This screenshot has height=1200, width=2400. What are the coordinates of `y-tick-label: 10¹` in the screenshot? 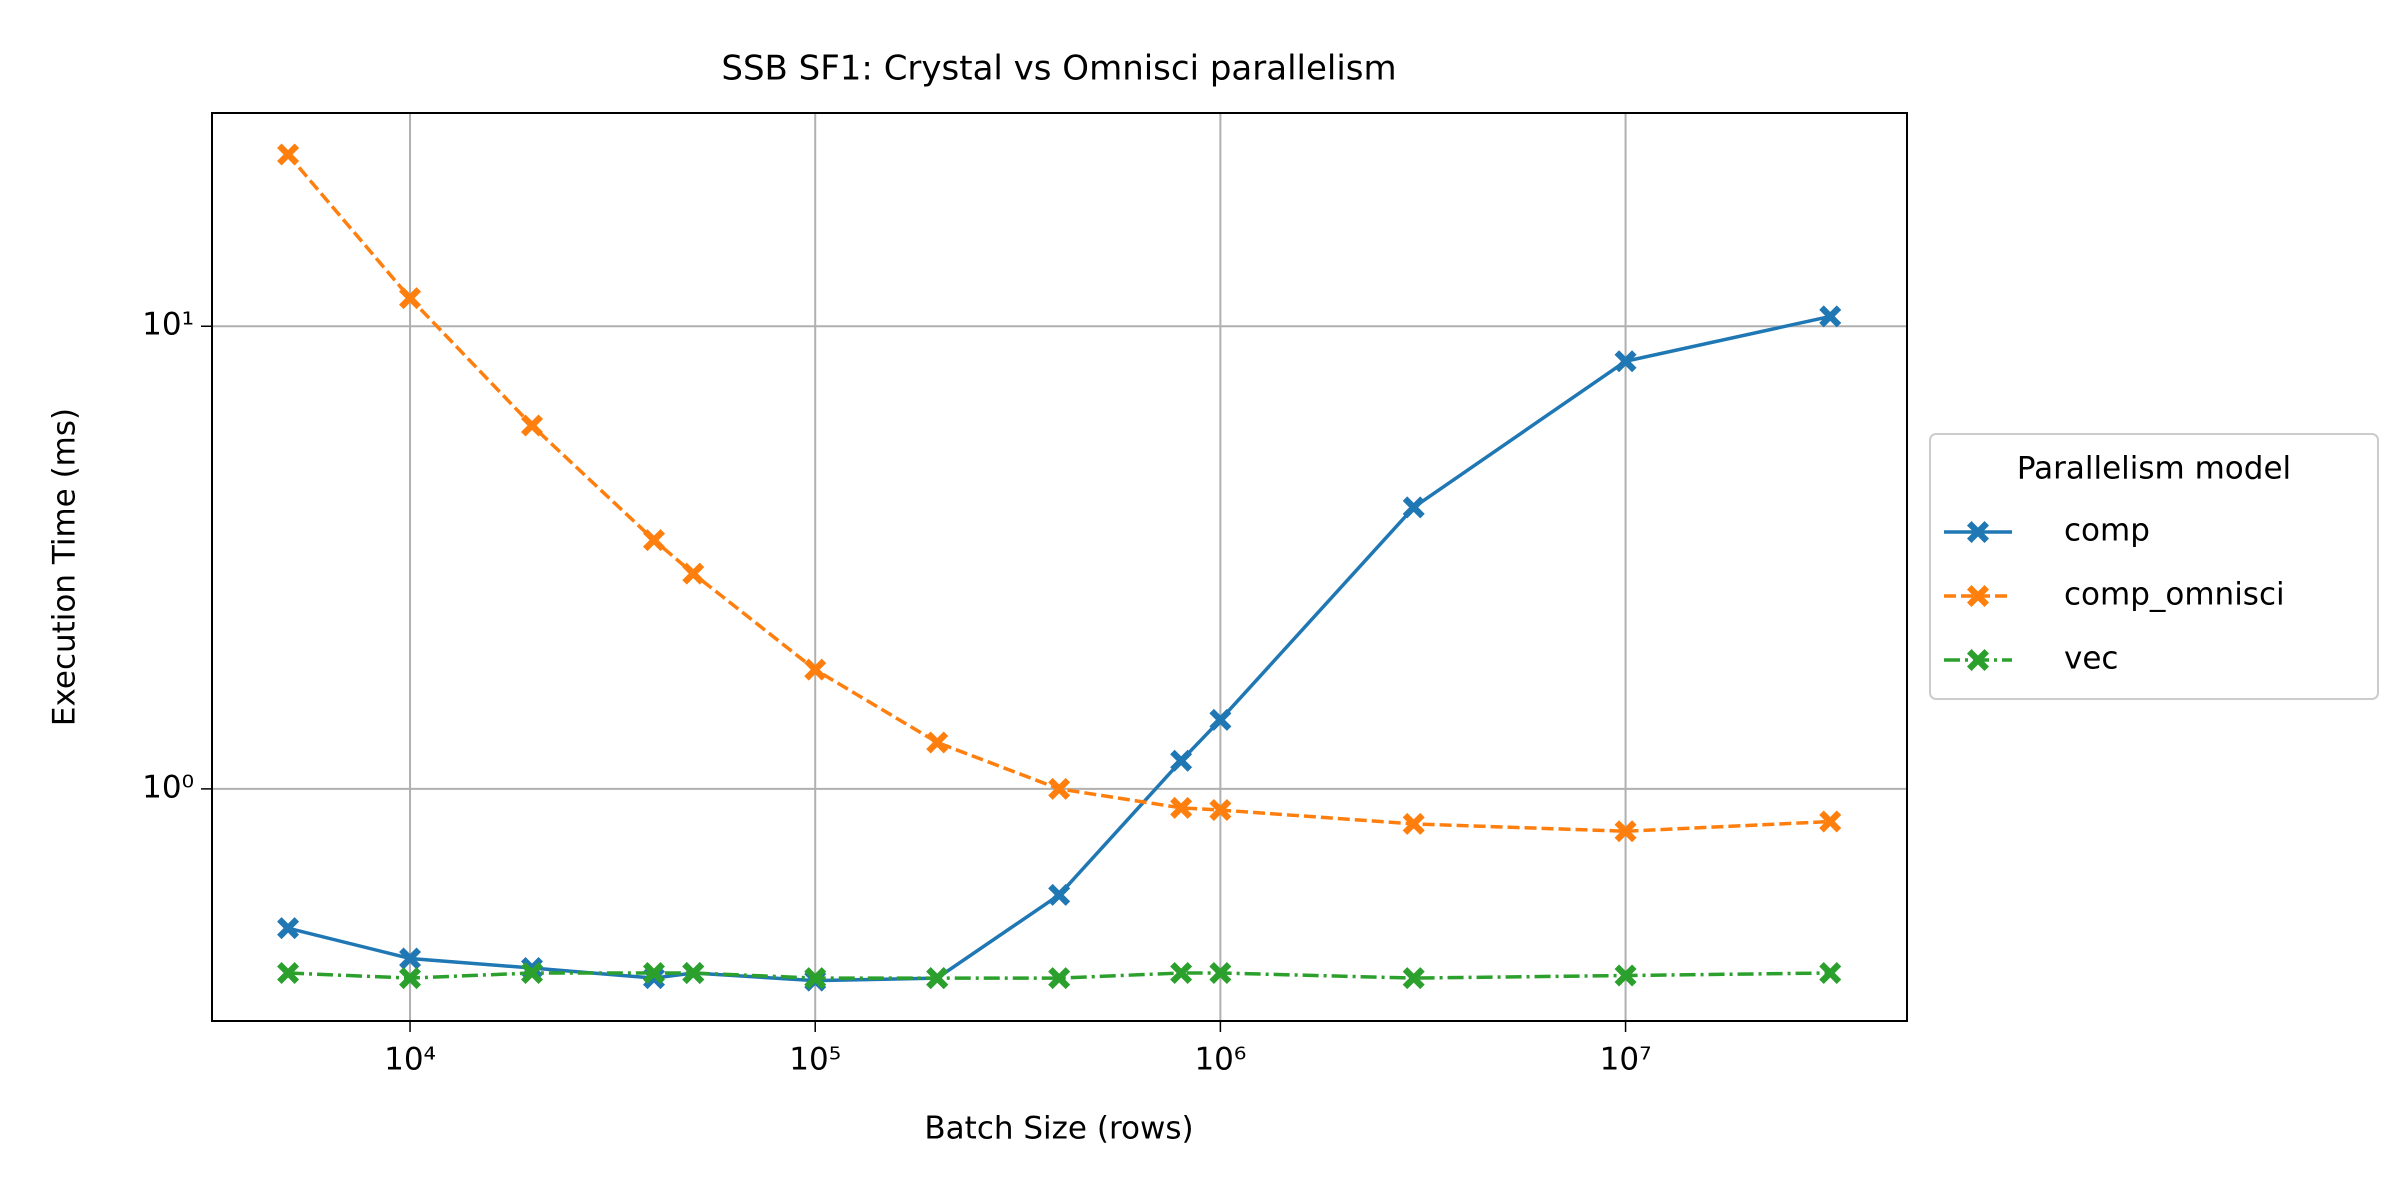 It's located at (168, 325).